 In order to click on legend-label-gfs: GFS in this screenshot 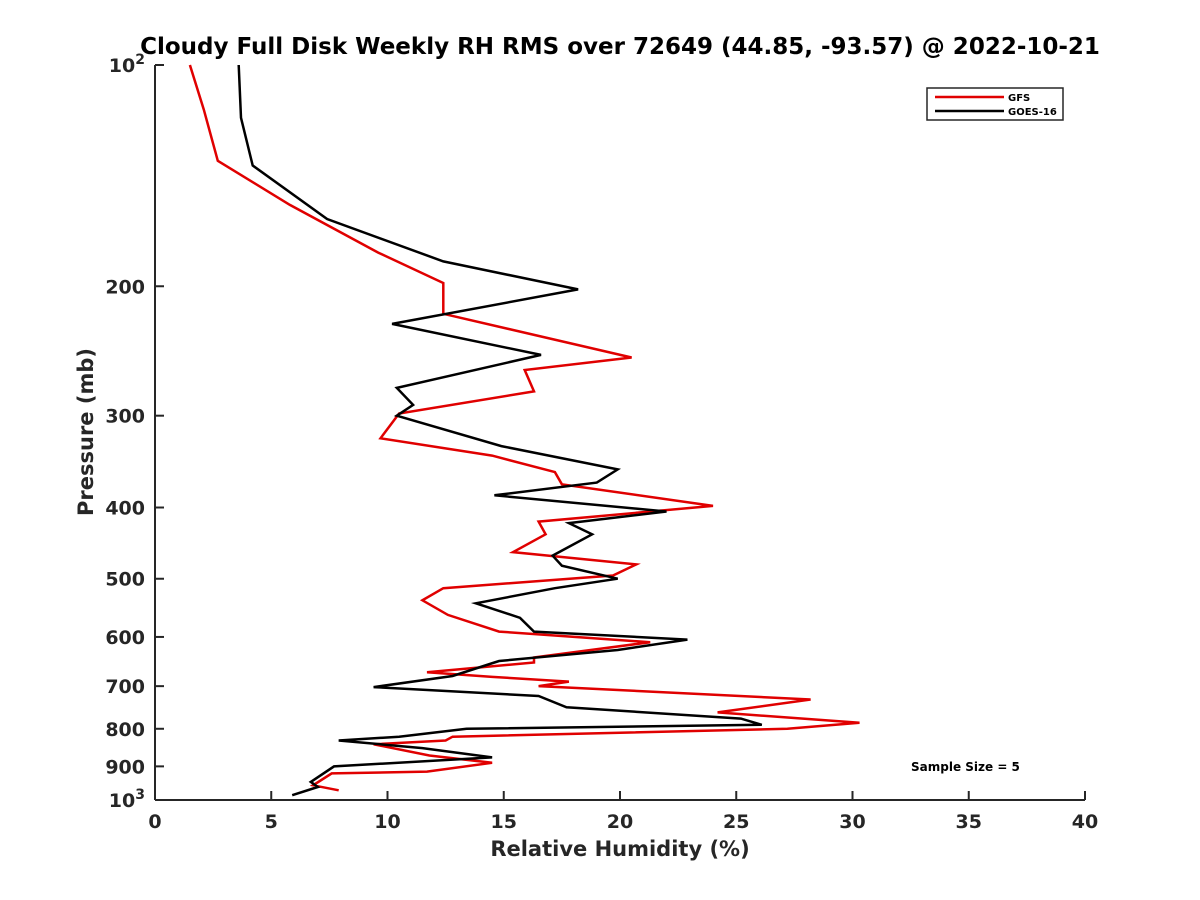, I will do `click(1019, 98)`.